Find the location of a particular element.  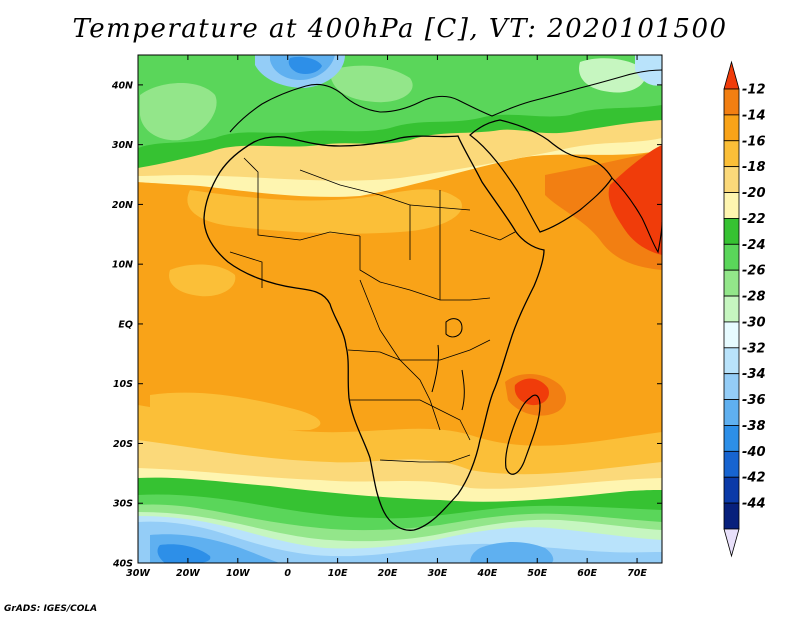

europe-coast is located at coordinates (445, 101).